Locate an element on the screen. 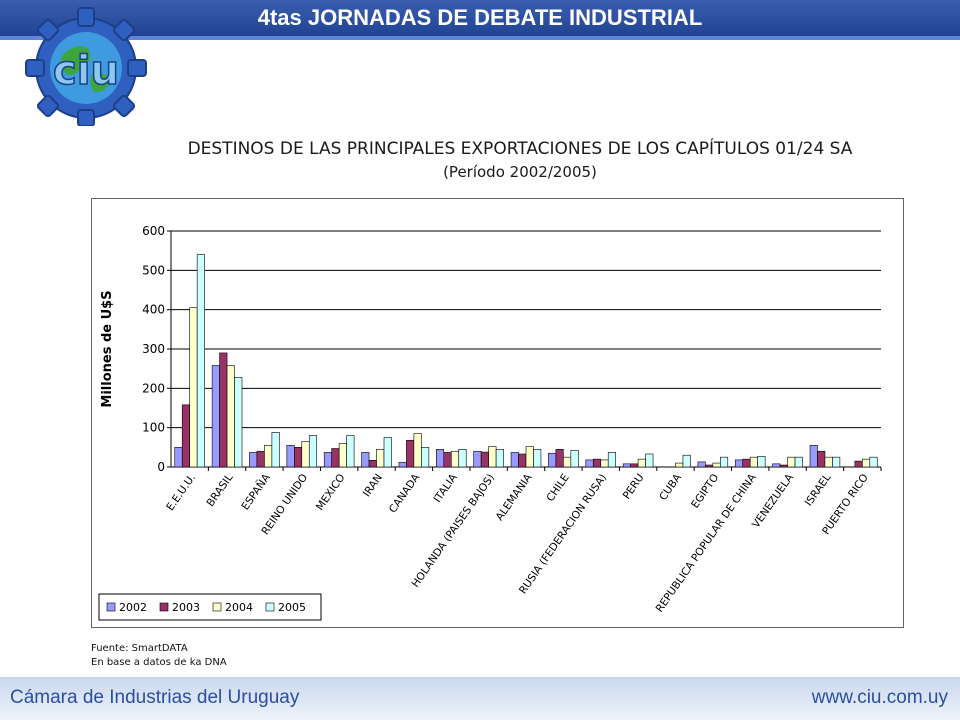 This screenshot has width=960, height=720. x-tick-label: CUBA is located at coordinates (670, 487).